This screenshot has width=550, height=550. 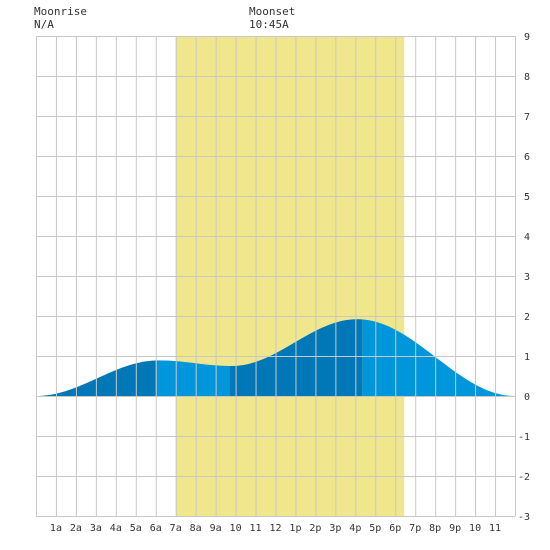 What do you see at coordinates (335, 528) in the screenshot?
I see `x-tick-label: 3p` at bounding box center [335, 528].